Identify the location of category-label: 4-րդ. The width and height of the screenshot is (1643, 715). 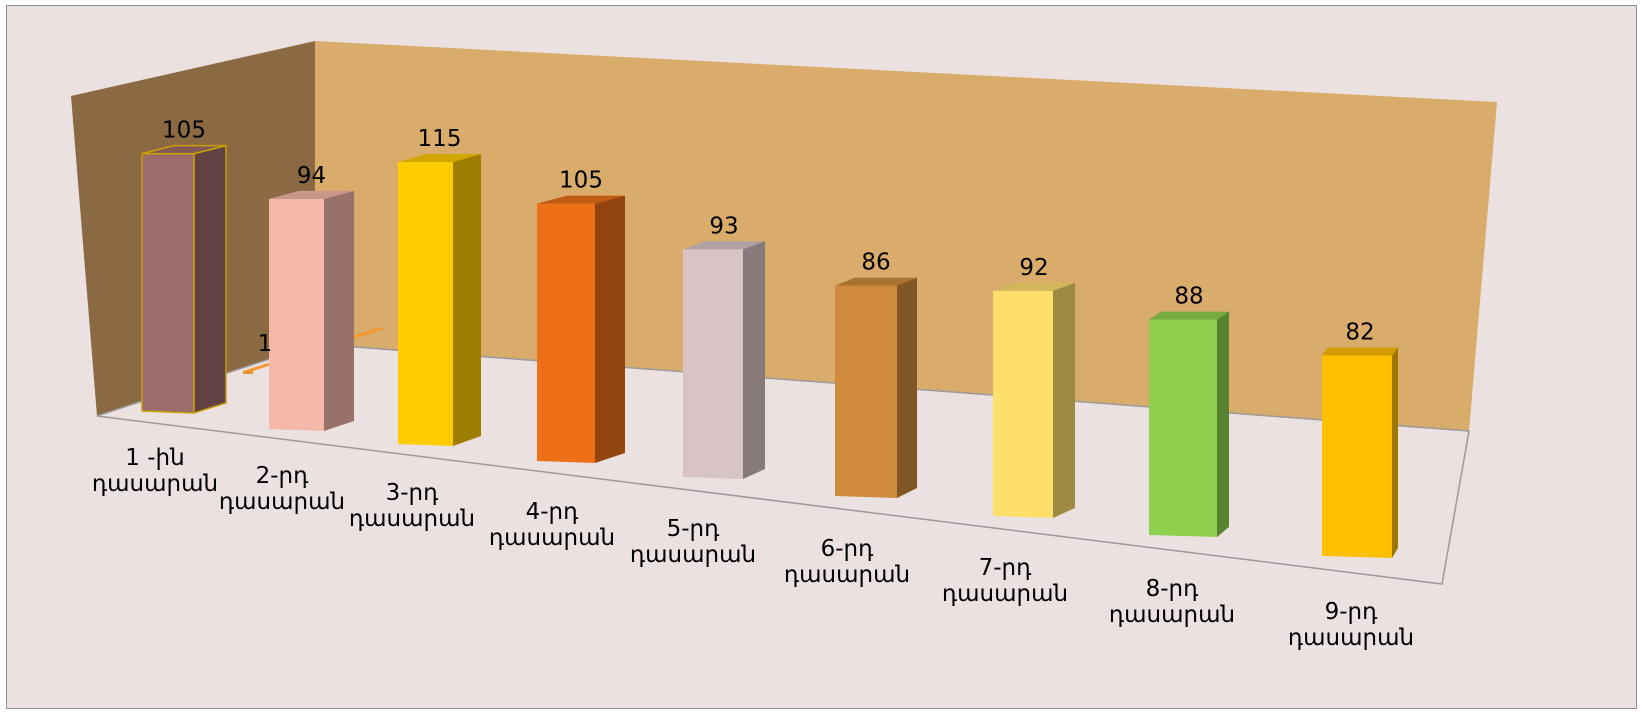
(553, 512).